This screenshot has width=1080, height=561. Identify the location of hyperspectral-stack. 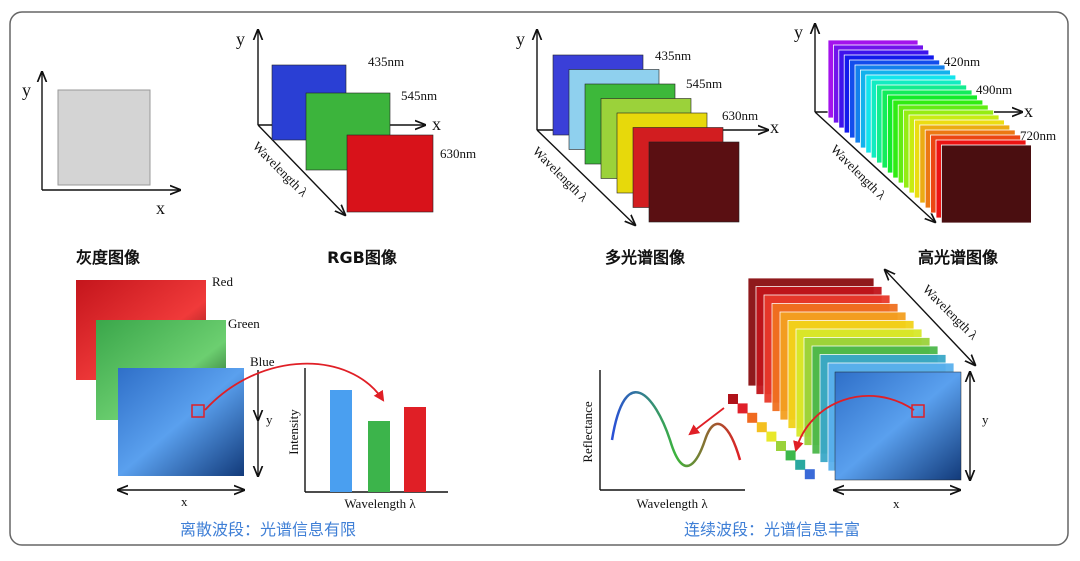
(929, 131).